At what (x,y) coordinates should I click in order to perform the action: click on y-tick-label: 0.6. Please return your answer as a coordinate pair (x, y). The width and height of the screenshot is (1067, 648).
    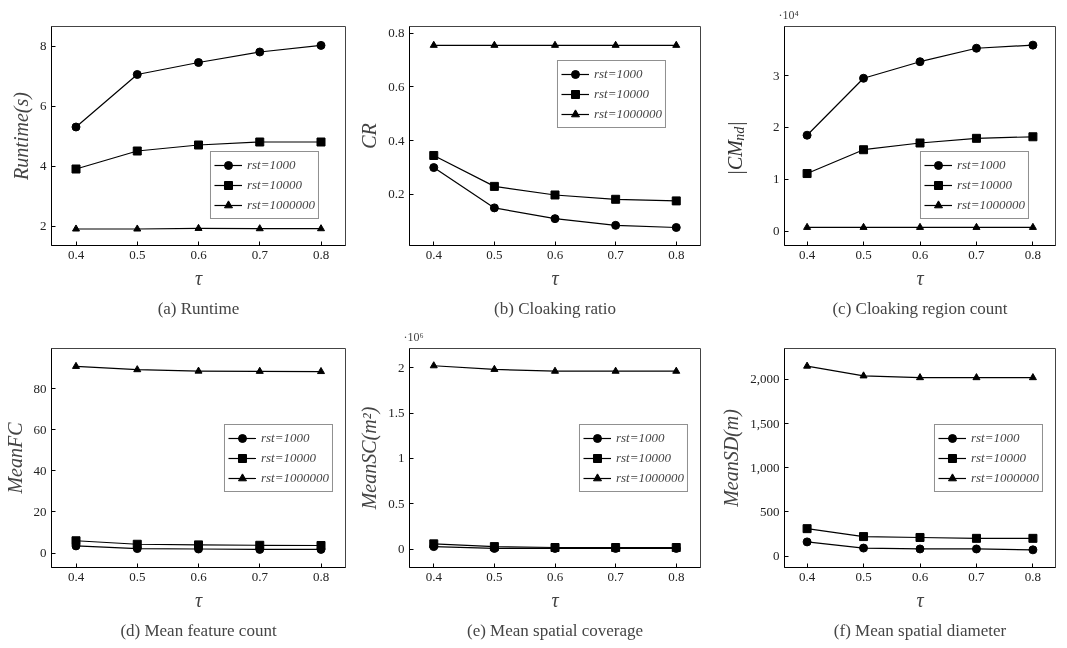
    Looking at the image, I should click on (396, 86).